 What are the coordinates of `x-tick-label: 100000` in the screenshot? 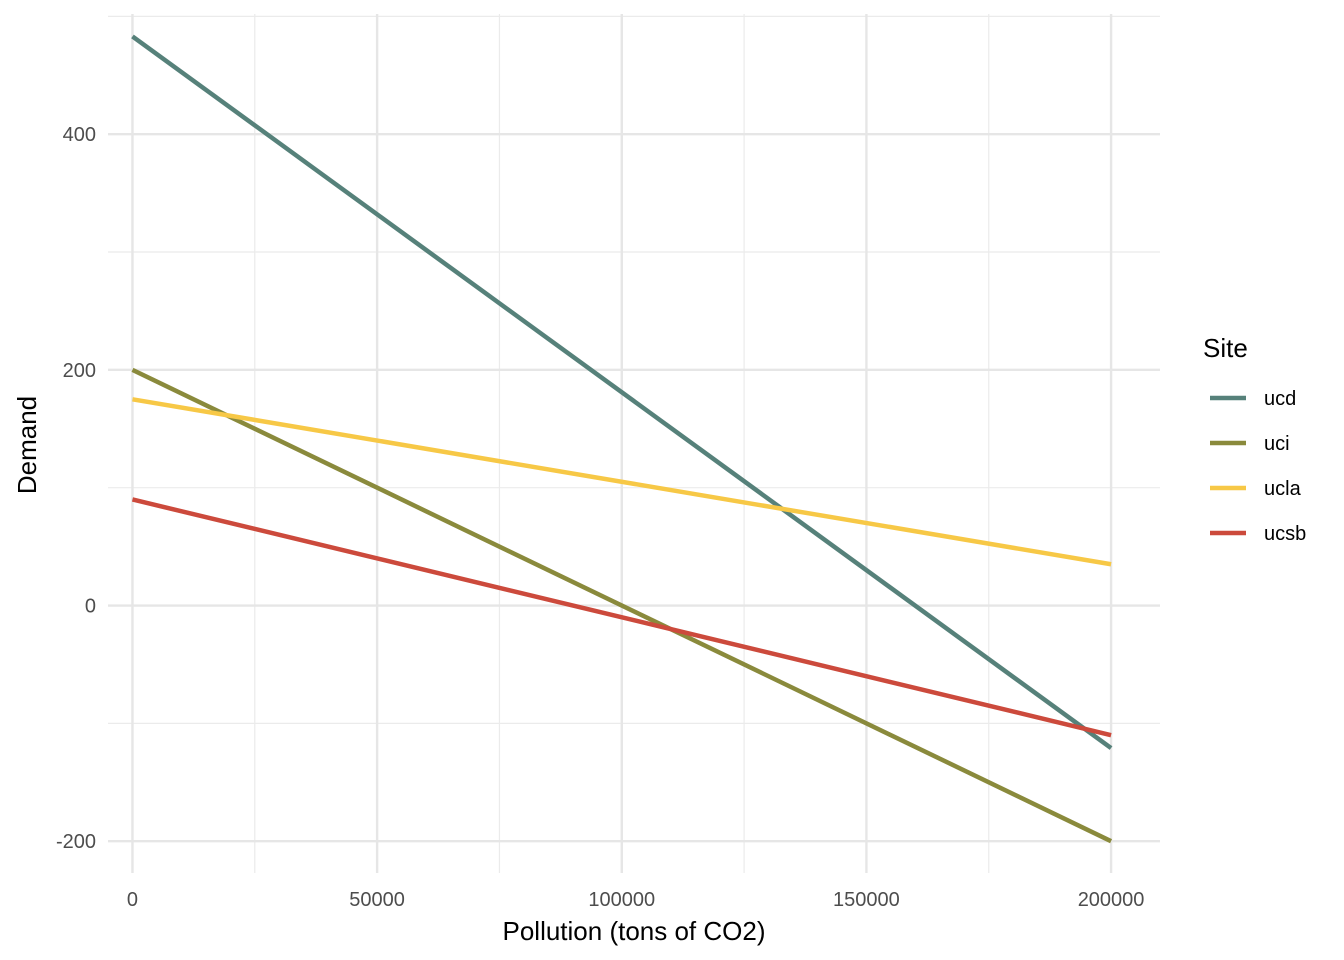 It's located at (621, 900).